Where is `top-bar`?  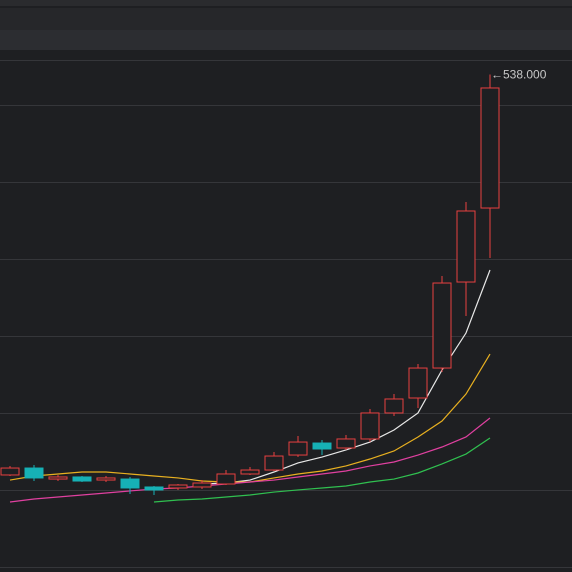 top-bar is located at coordinates (286, 3).